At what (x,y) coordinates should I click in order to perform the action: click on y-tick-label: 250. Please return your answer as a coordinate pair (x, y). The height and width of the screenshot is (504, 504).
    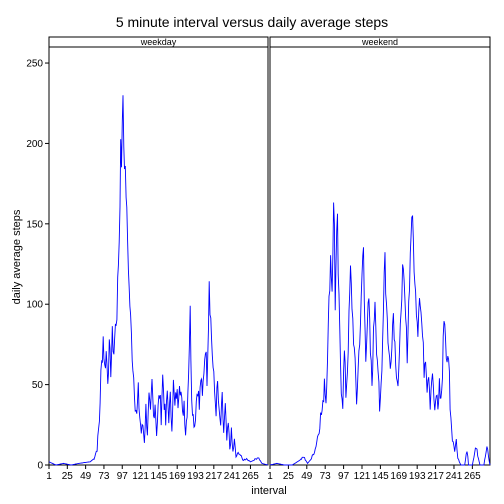
    Looking at the image, I should click on (34, 64).